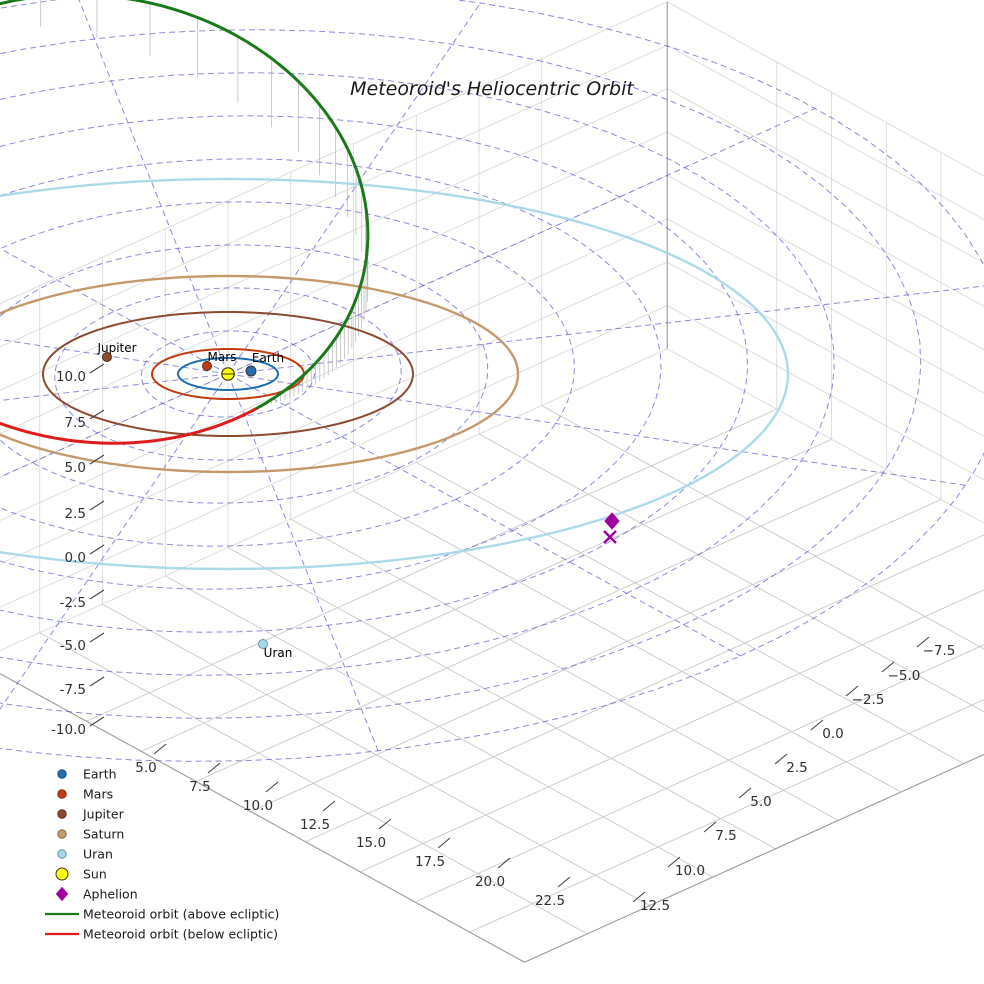 The image size is (984, 984). I want to click on legend-label: Jupiter, so click(103, 814).